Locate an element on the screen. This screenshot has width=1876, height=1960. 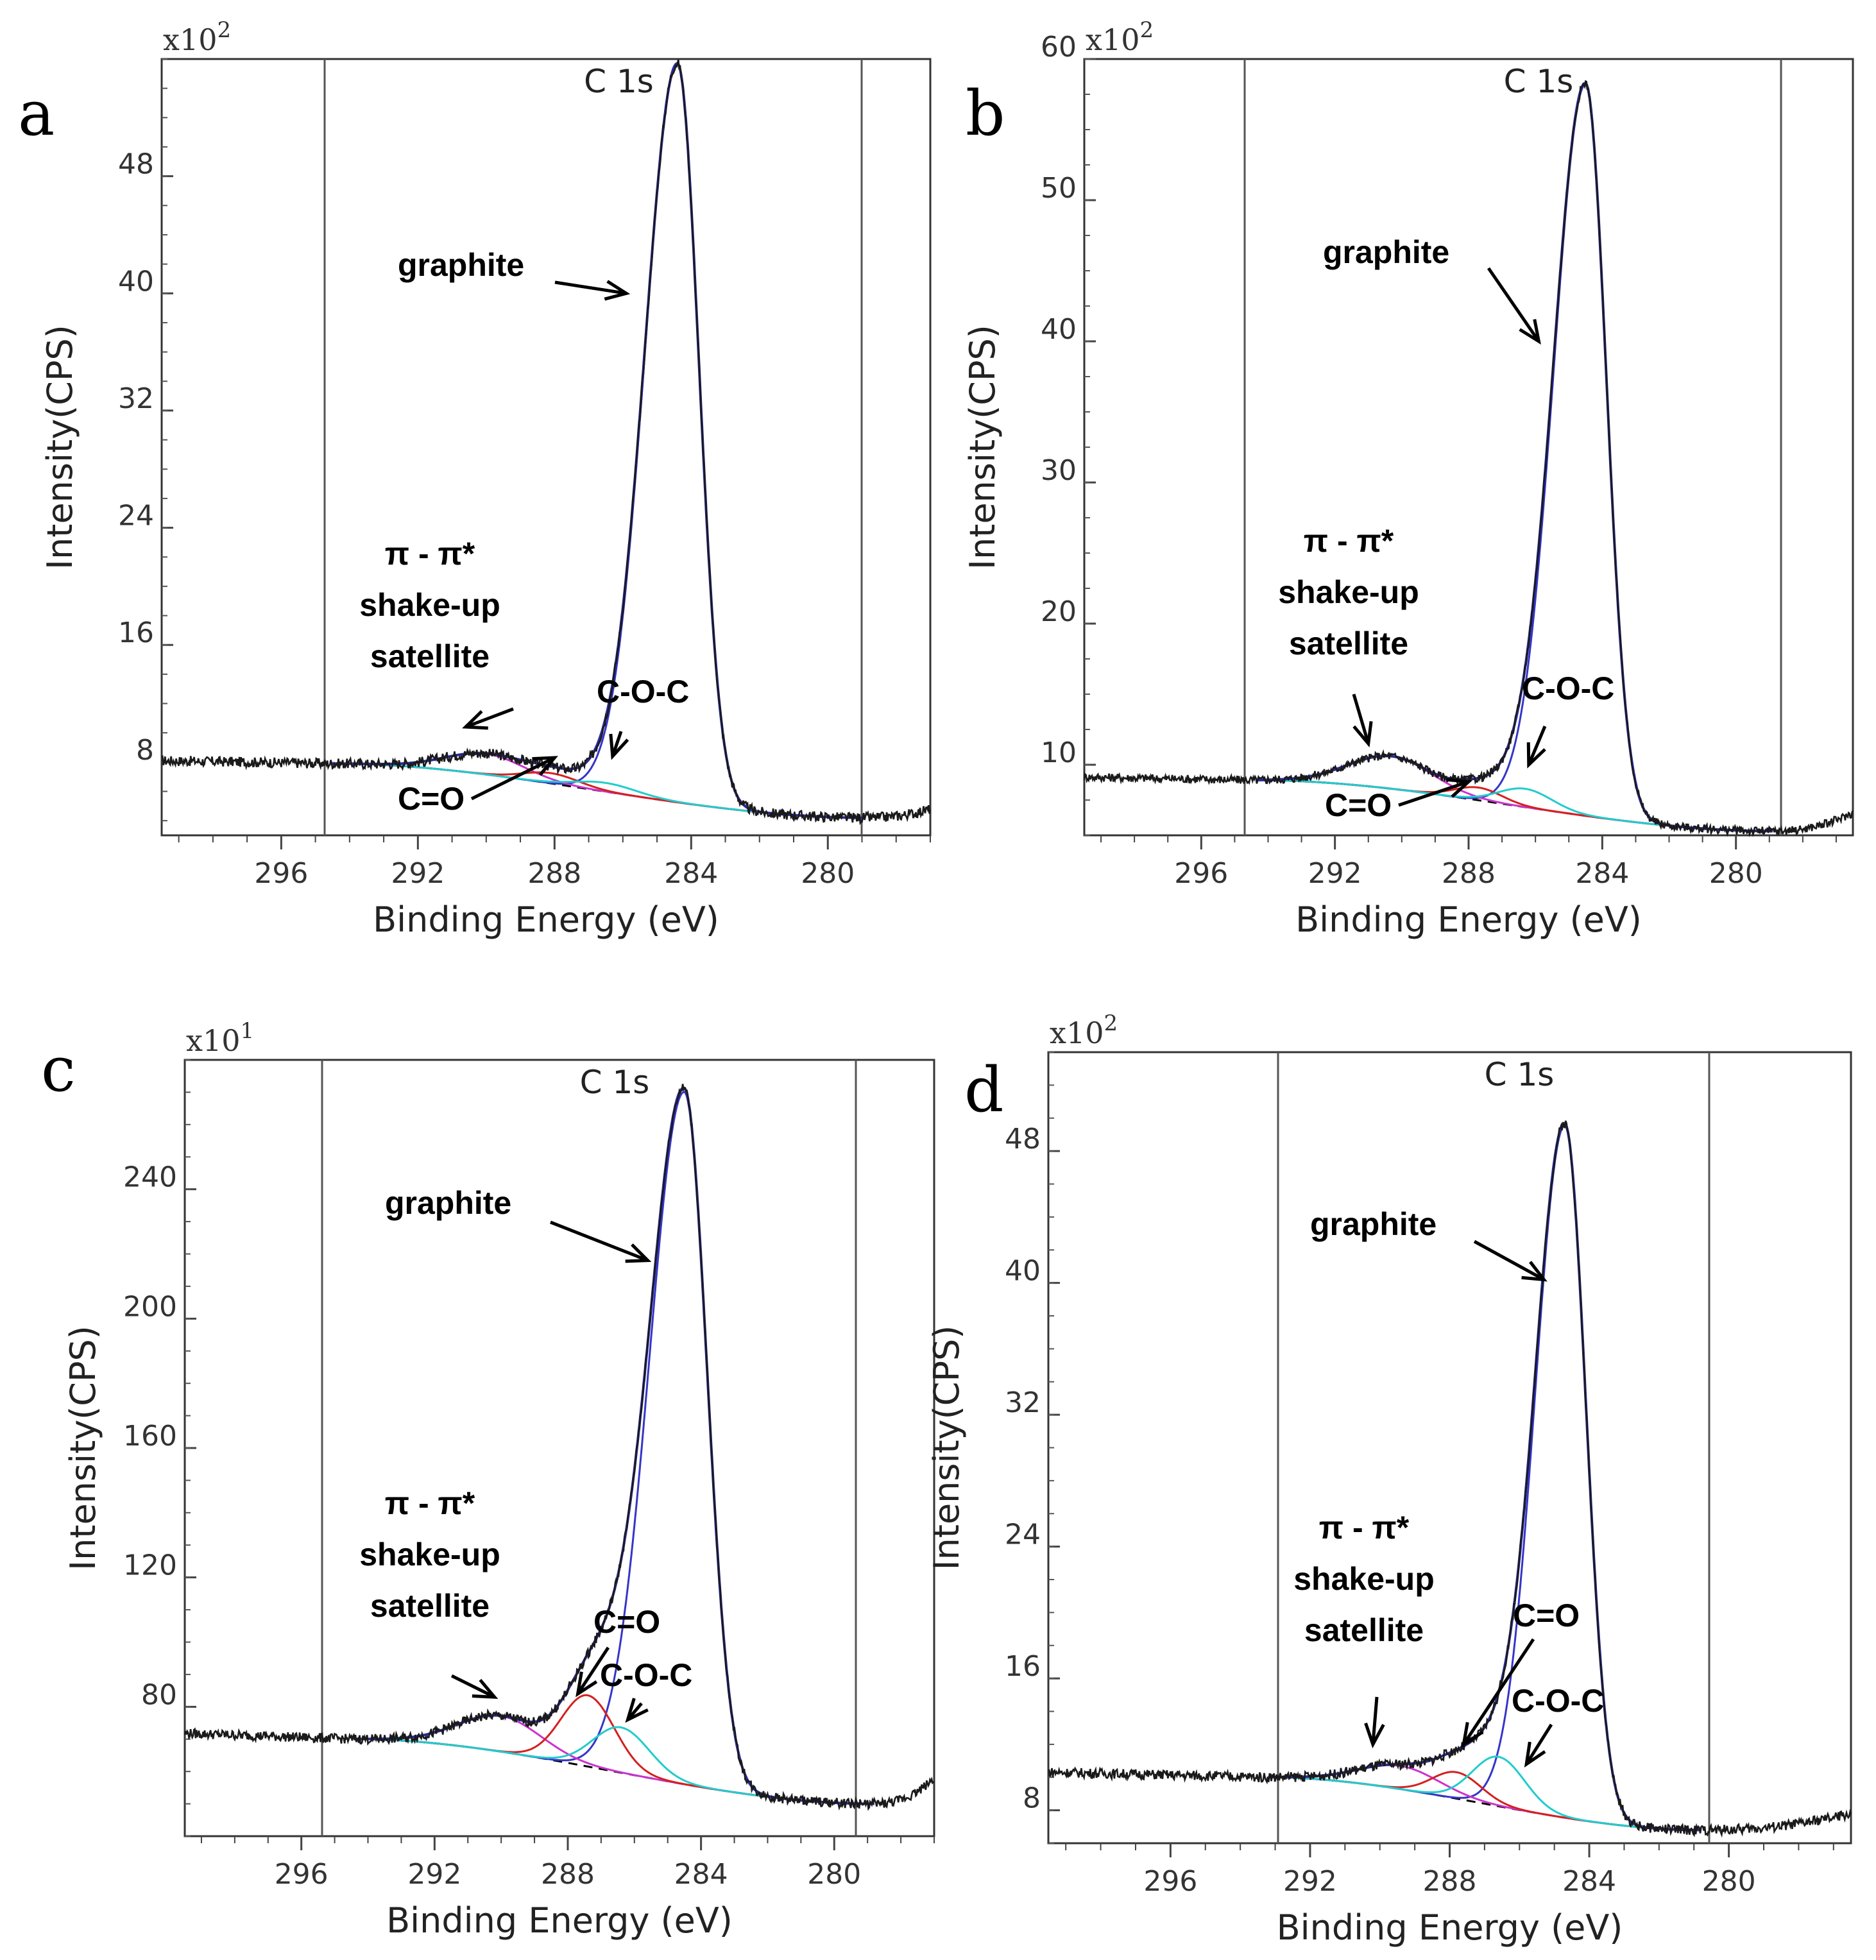
y-multiplier: x101 is located at coordinates (220, 1038).